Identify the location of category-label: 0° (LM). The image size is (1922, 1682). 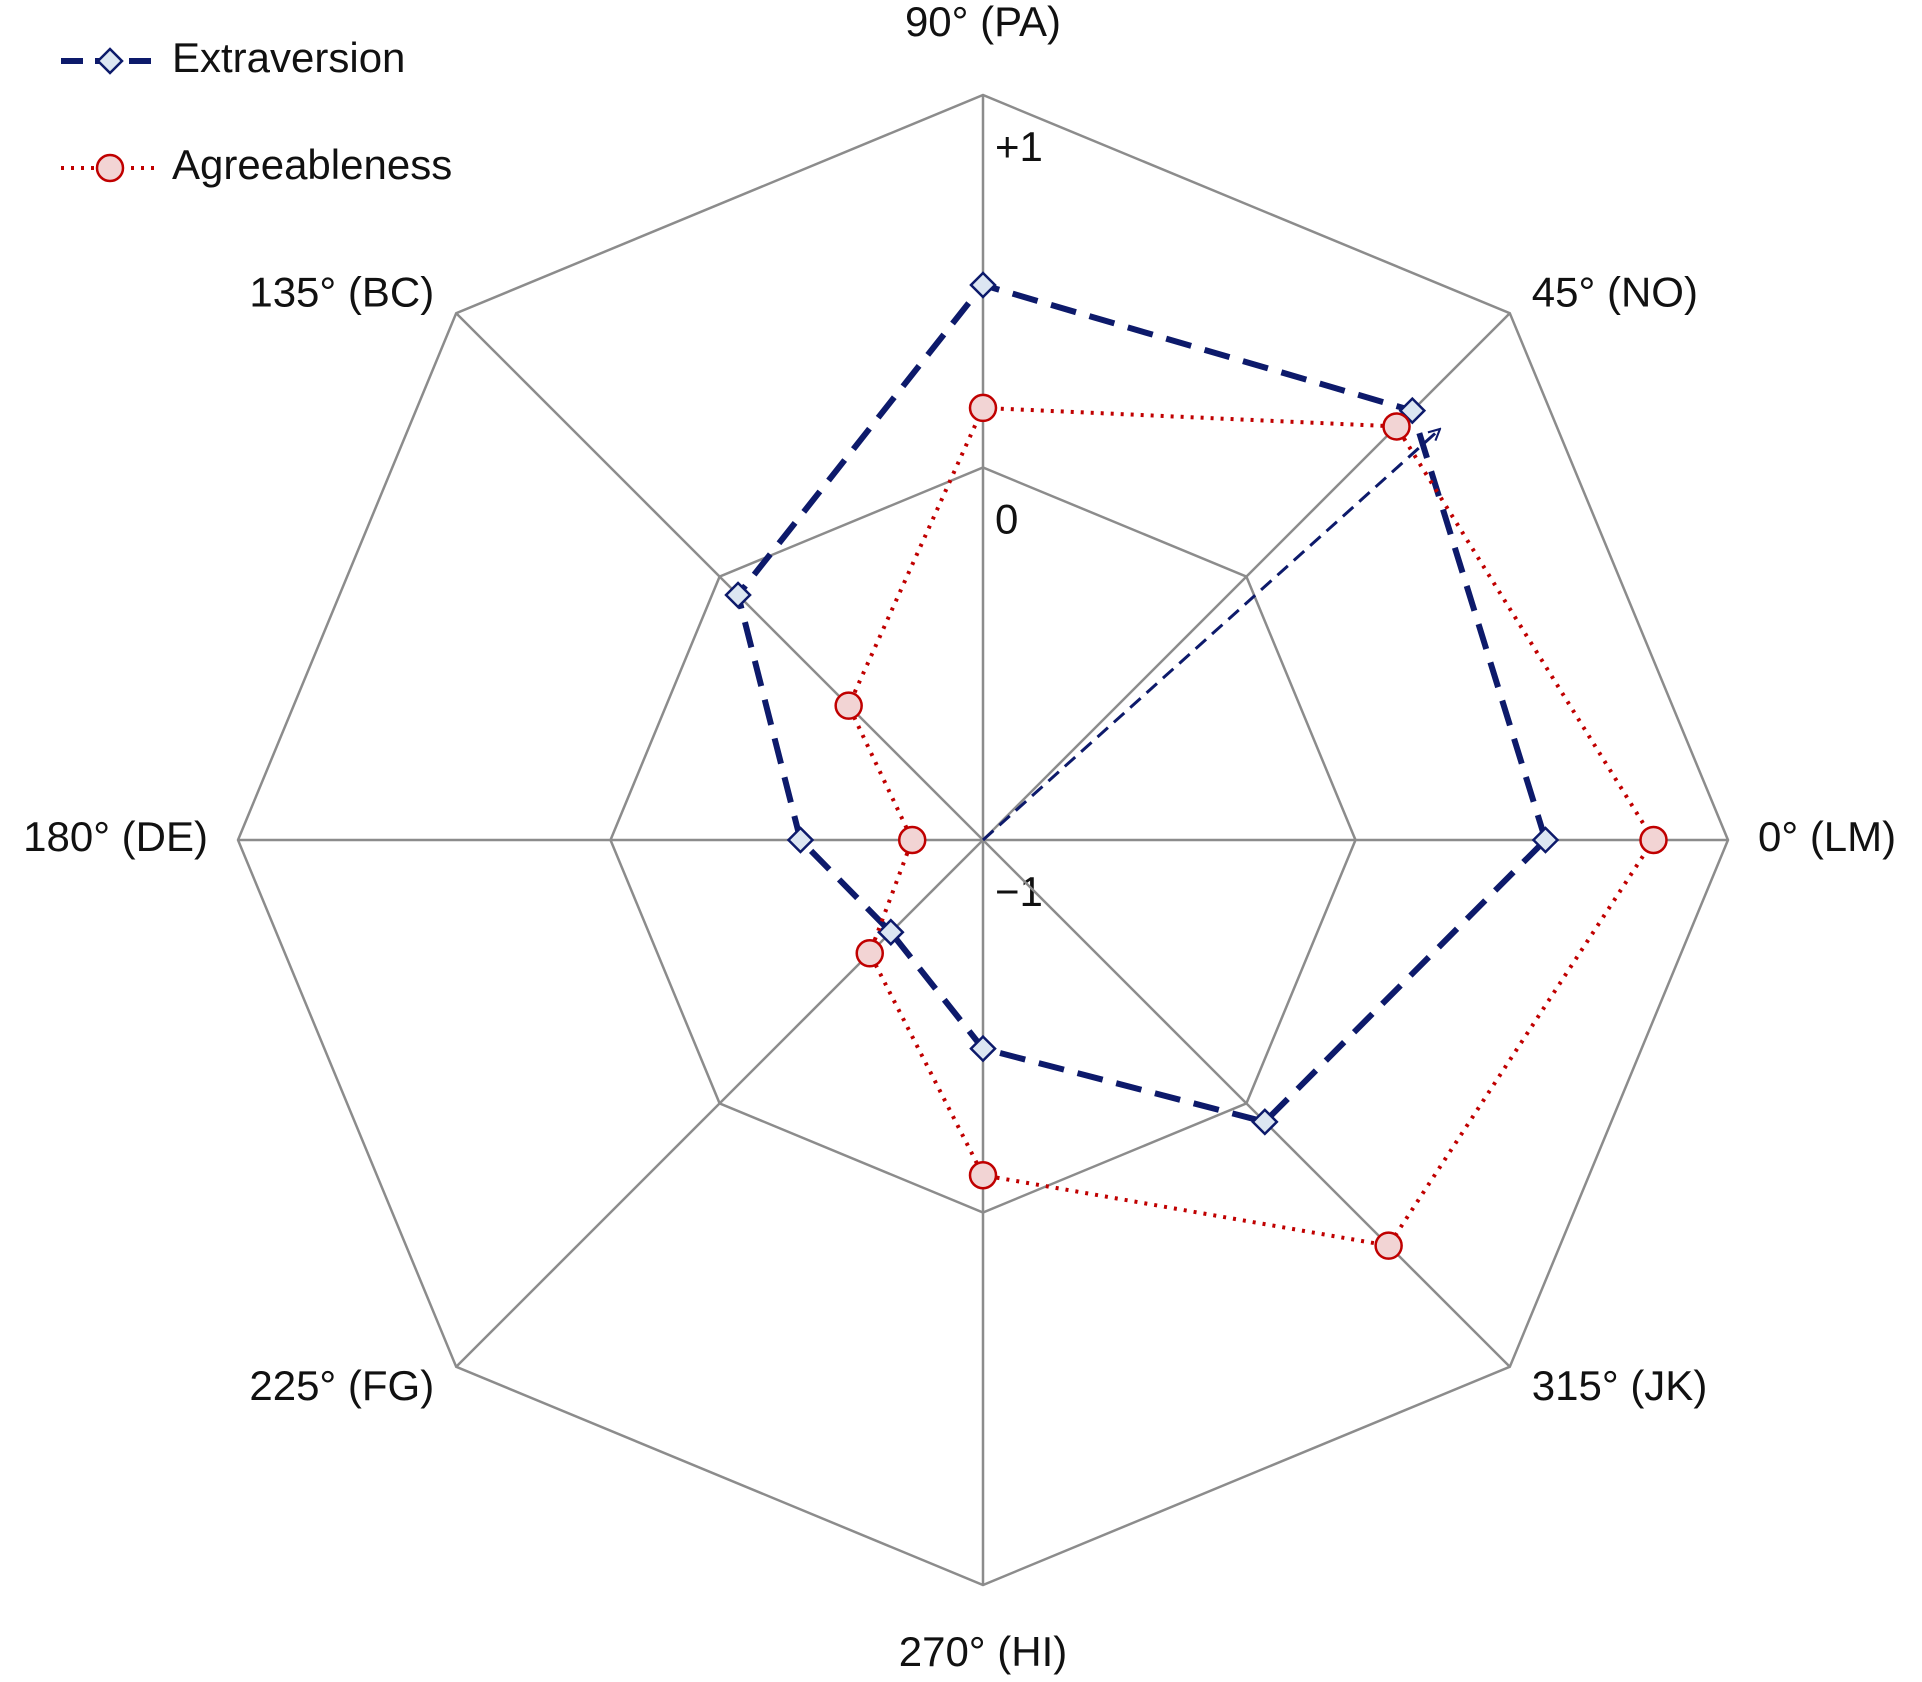
(1827, 836).